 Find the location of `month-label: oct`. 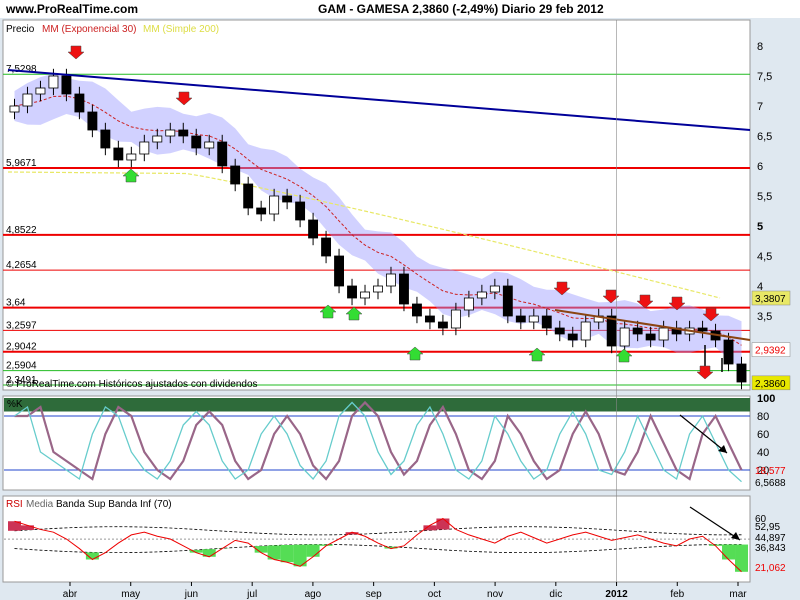

month-label: oct is located at coordinates (435, 594).